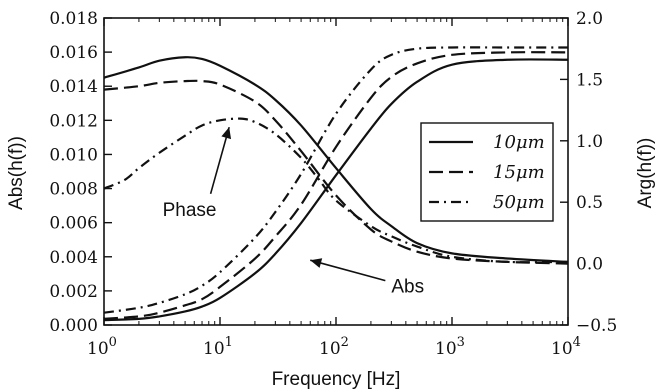  Describe the element at coordinates (519, 172) in the screenshot. I see `legend-label-2: 15μm` at that location.